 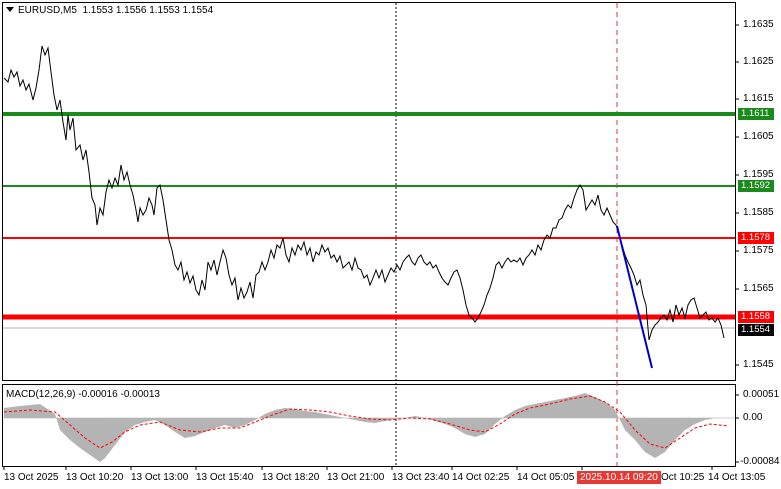 I want to click on price-tick: 1.1615, so click(x=758, y=98).